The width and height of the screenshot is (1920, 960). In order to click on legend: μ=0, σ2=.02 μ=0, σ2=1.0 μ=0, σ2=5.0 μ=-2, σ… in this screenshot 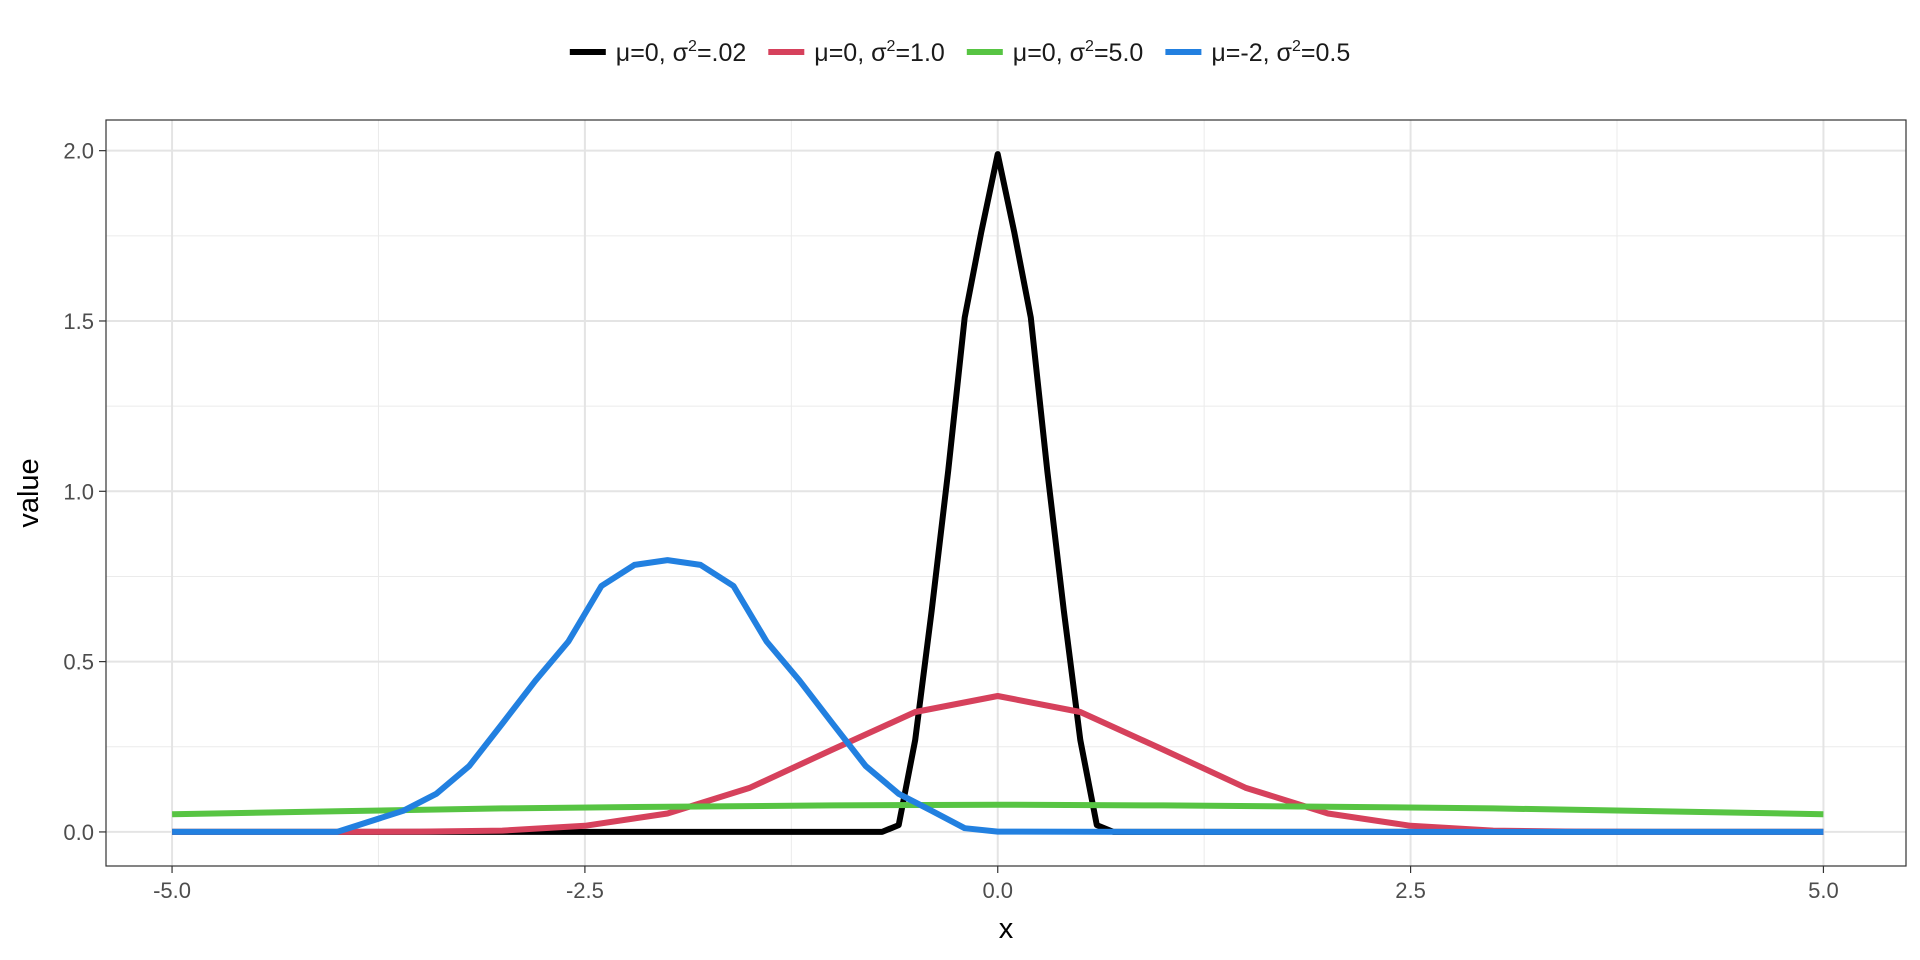, I will do `click(959, 52)`.